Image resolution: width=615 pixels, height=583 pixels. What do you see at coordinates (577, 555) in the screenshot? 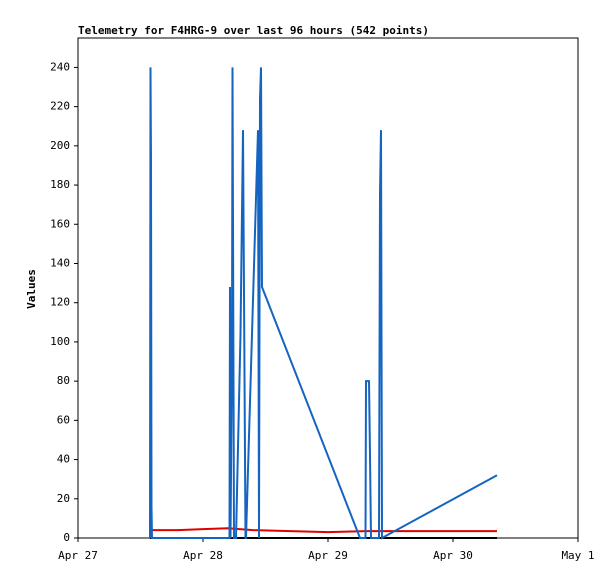
I see `x-tick-label: May 1` at bounding box center [577, 555].